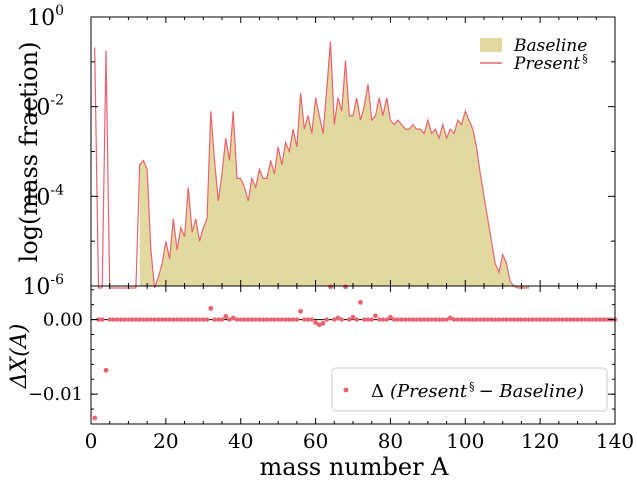 Image resolution: width=637 pixels, height=487 pixels. Describe the element at coordinates (55, 394) in the screenshot. I see `y-tick-label: −0.01` at that location.